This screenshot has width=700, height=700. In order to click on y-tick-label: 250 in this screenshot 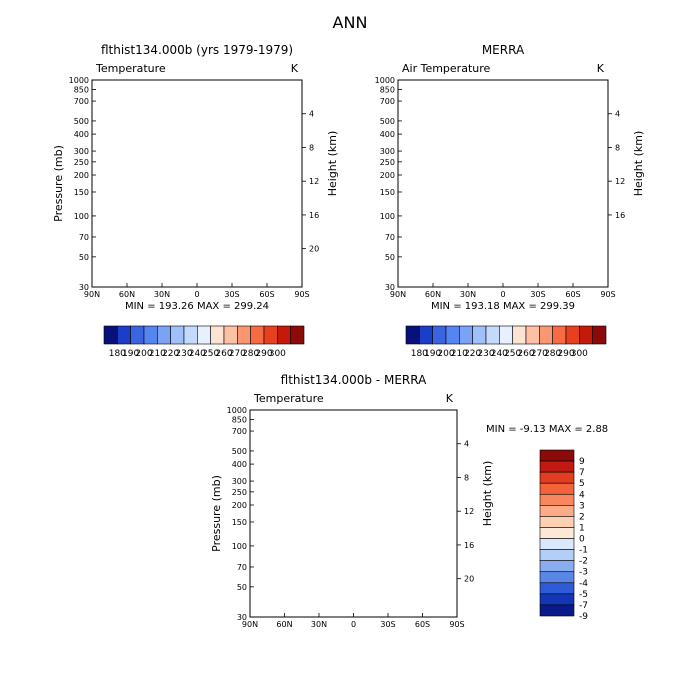, I will do `click(81, 162)`.